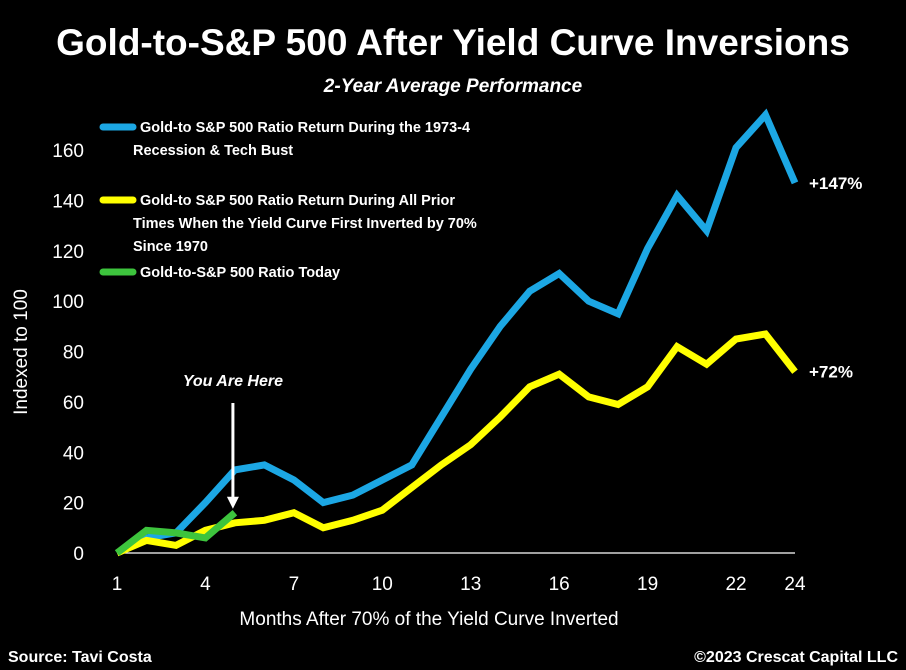 This screenshot has height=670, width=906. Describe the element at coordinates (78, 554) in the screenshot. I see `y-tick-label: 0` at that location.